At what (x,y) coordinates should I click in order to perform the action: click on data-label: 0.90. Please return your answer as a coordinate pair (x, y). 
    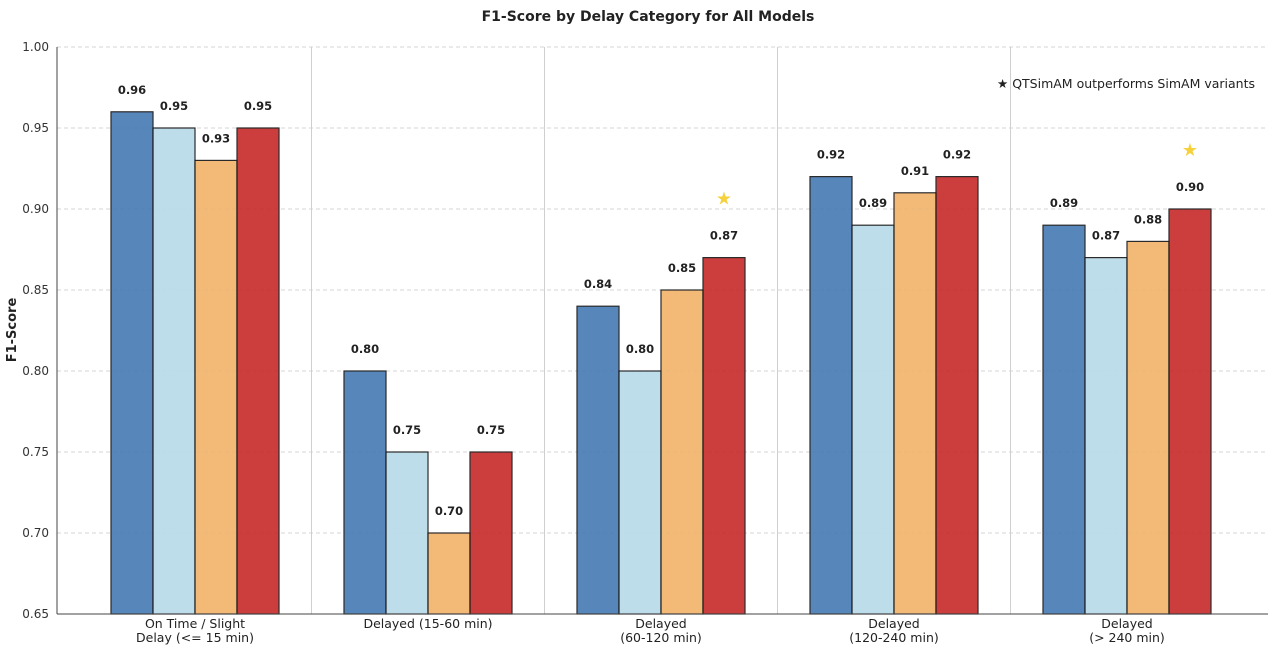
    Looking at the image, I should click on (1190, 187).